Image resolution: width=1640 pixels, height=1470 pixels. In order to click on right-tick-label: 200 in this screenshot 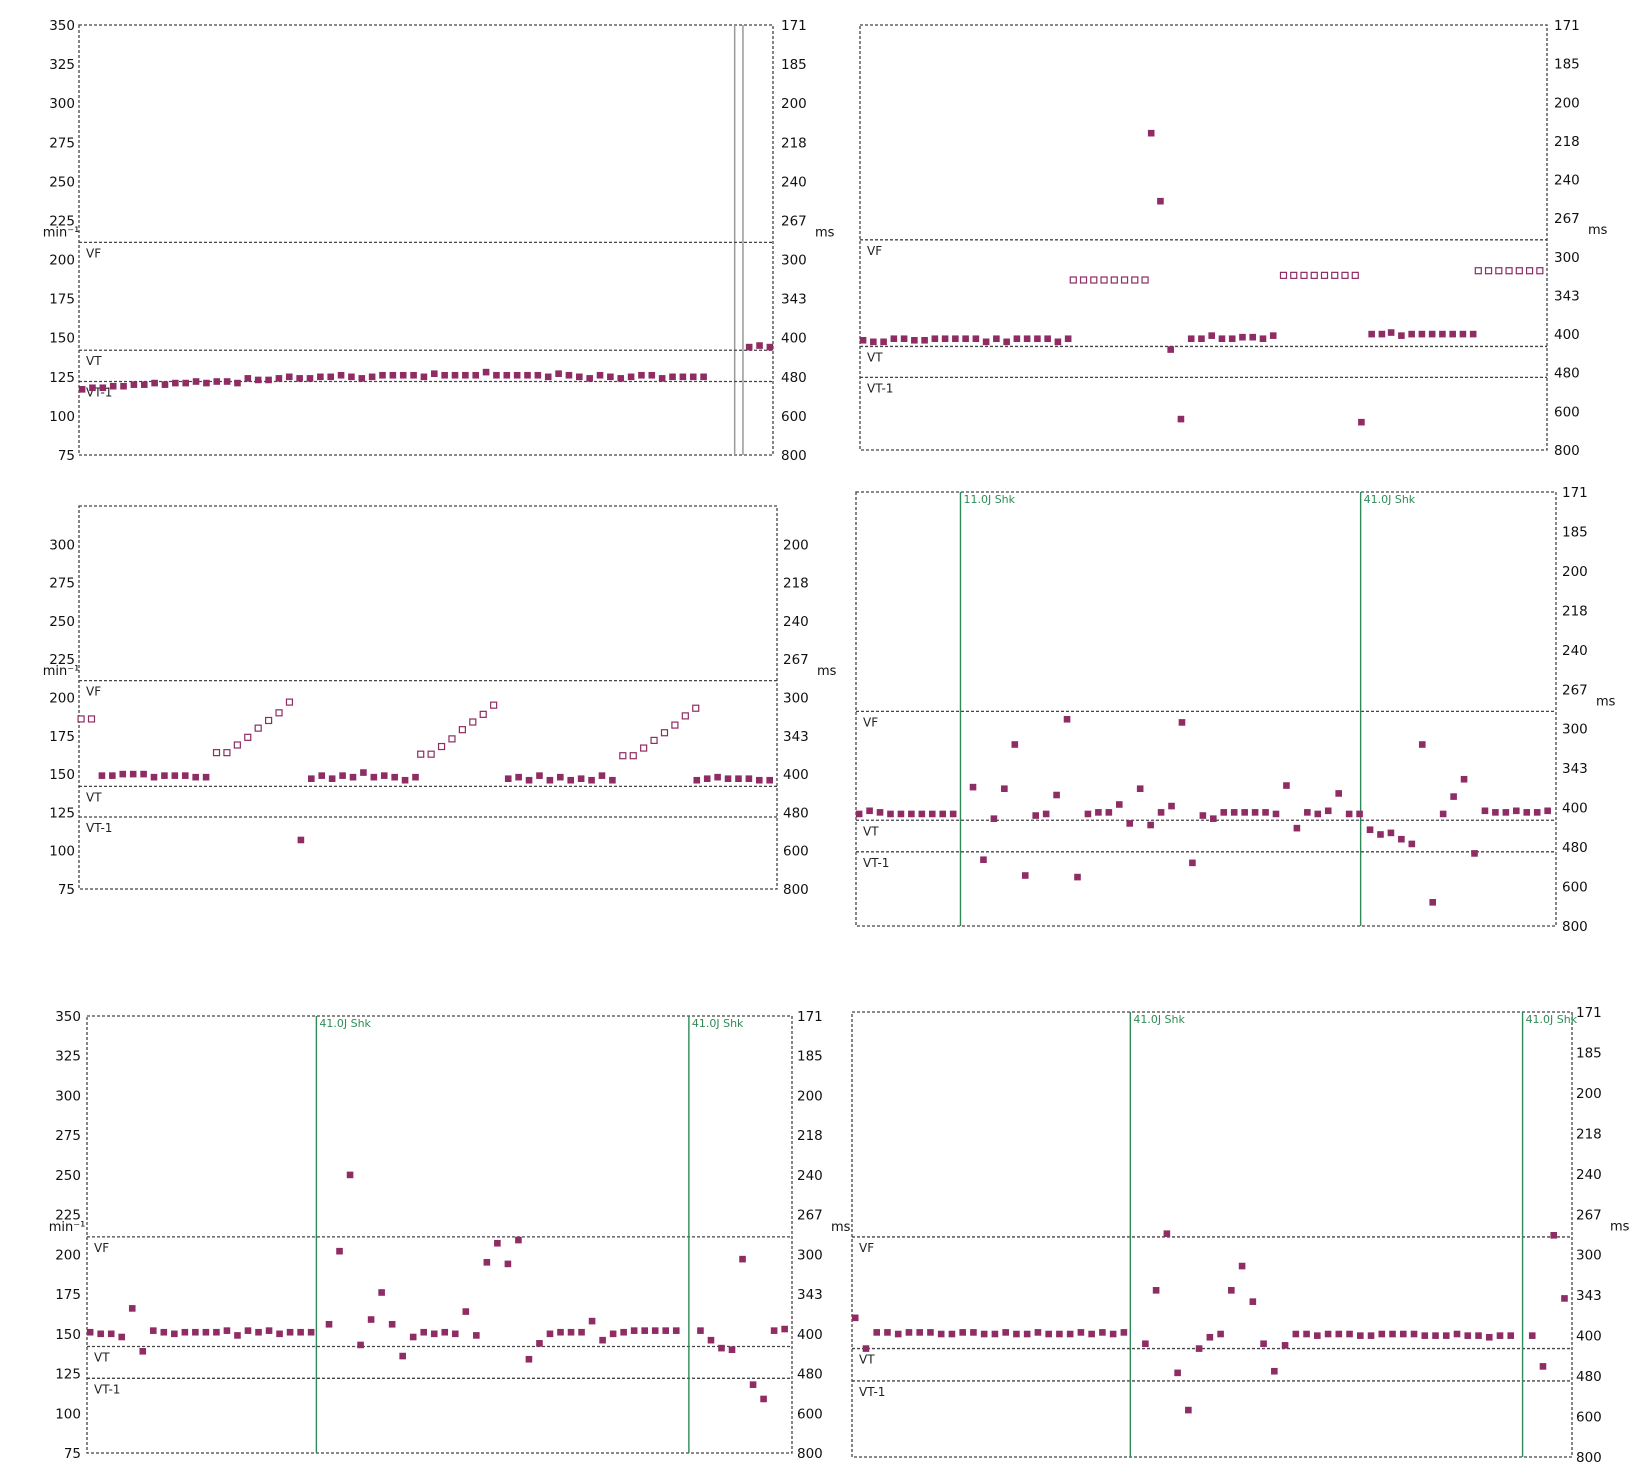, I will do `click(794, 104)`.